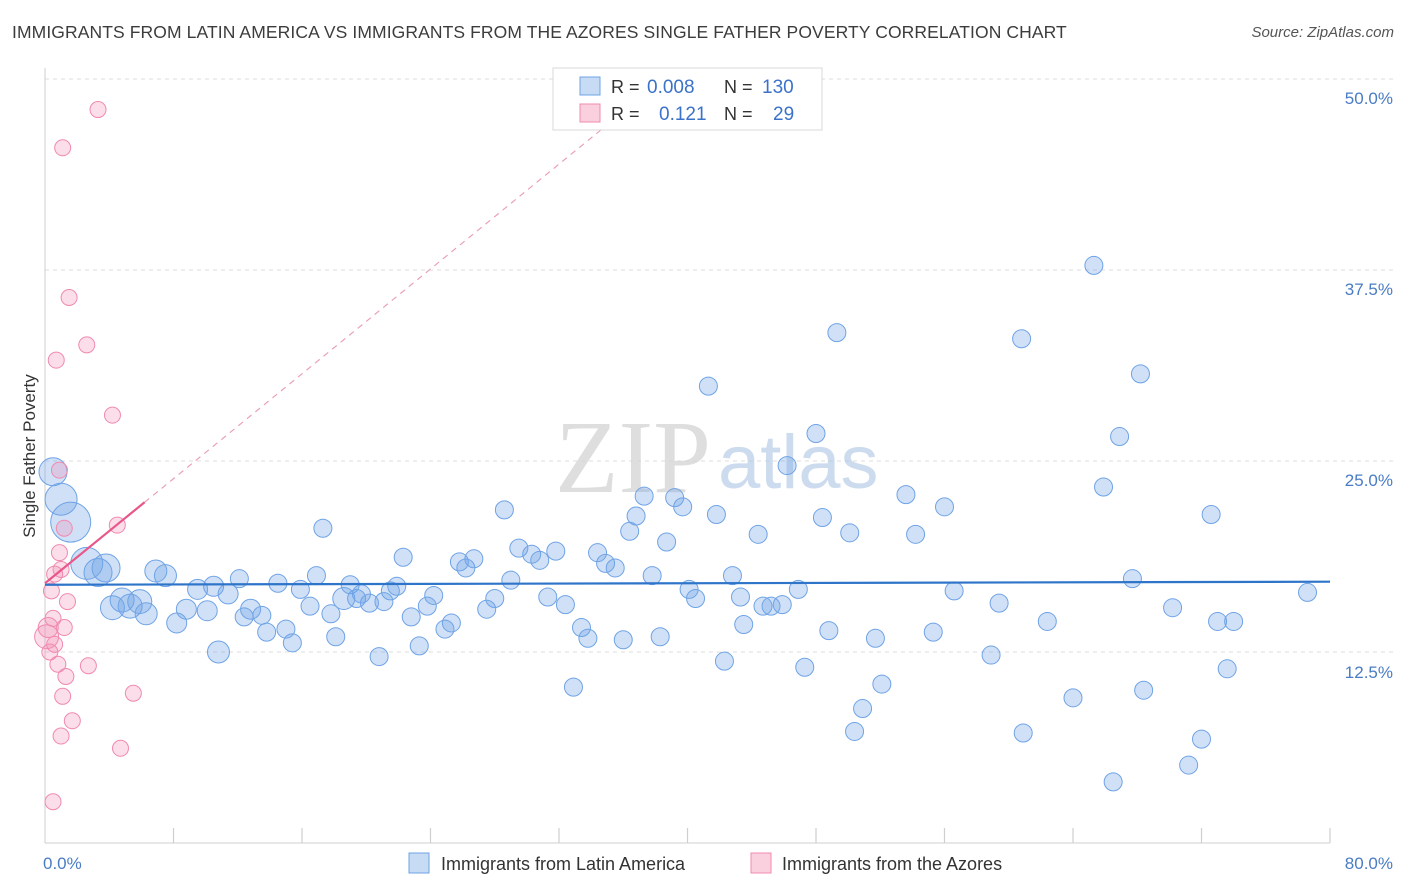 The height and width of the screenshot is (892, 1406). Describe the element at coordinates (419, 863) in the screenshot. I see `legend-swatch-latin-america` at that location.